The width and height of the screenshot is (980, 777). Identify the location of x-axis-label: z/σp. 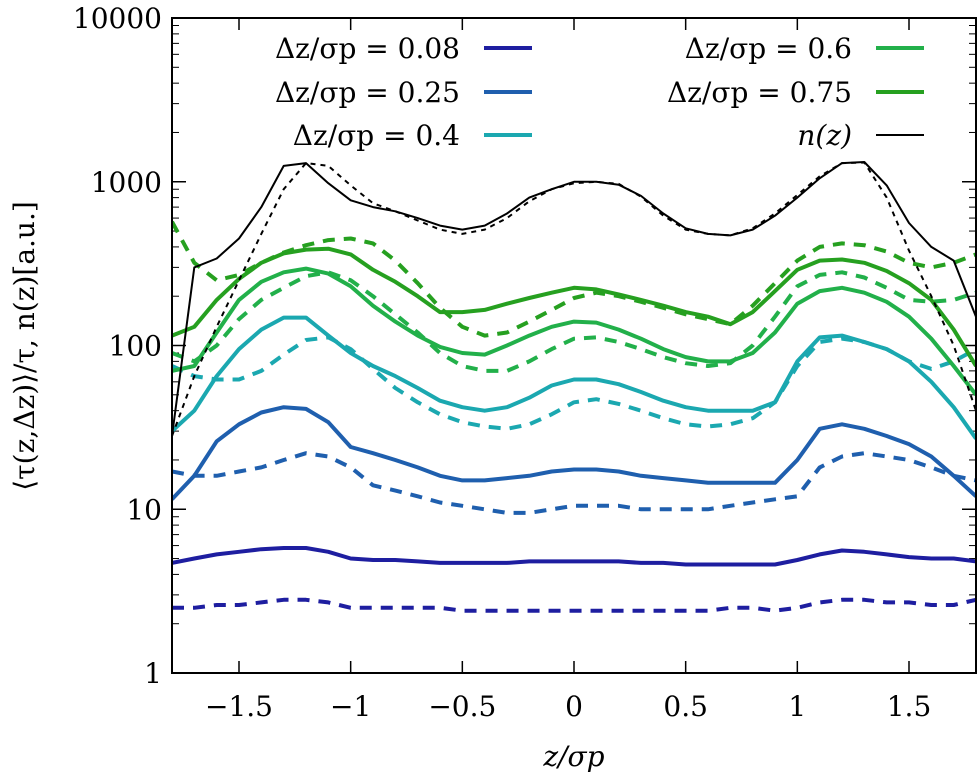
(573, 756).